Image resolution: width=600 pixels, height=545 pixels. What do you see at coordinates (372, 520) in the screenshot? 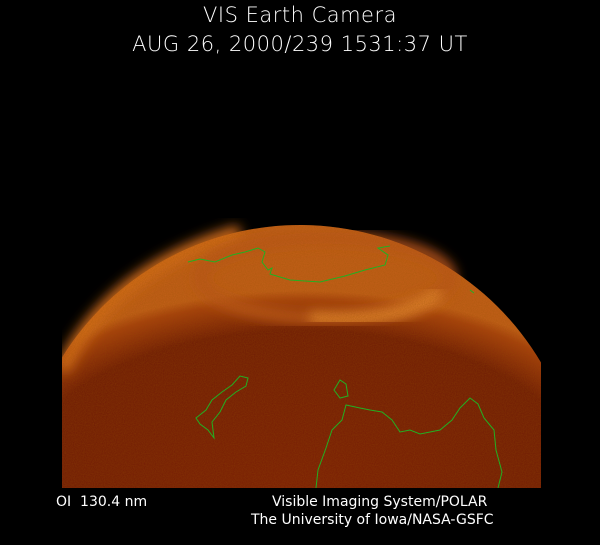
I see `credit-label: The University of Iowa/NASA-GSFC` at bounding box center [372, 520].